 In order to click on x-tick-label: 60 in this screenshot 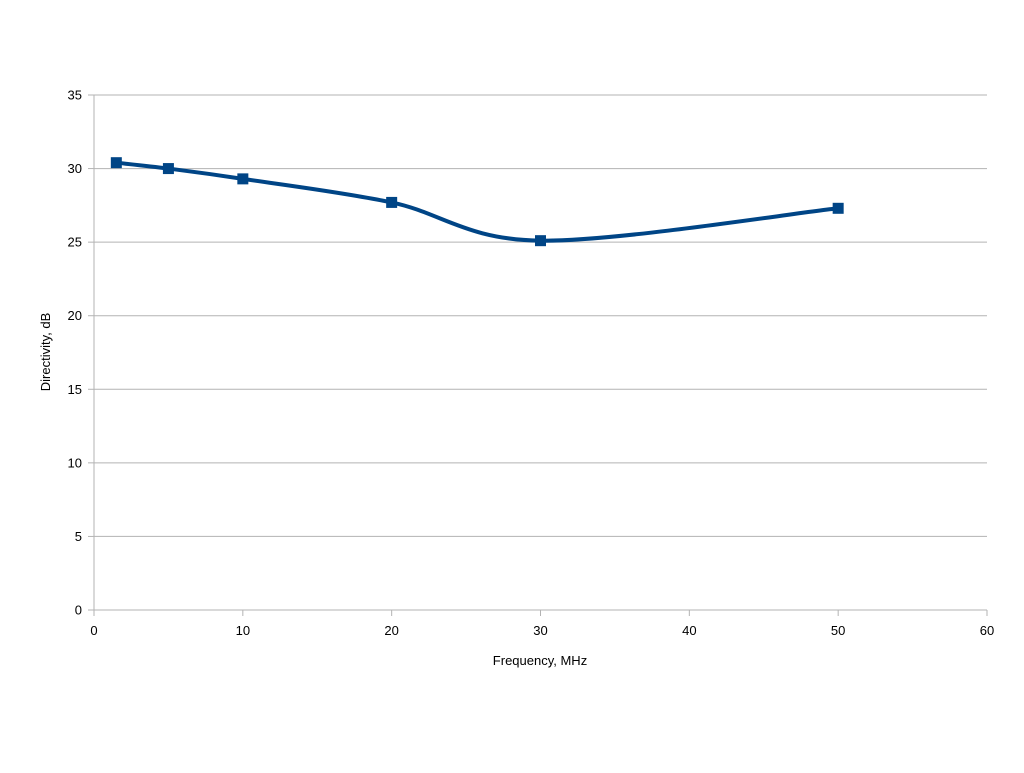, I will do `click(987, 630)`.